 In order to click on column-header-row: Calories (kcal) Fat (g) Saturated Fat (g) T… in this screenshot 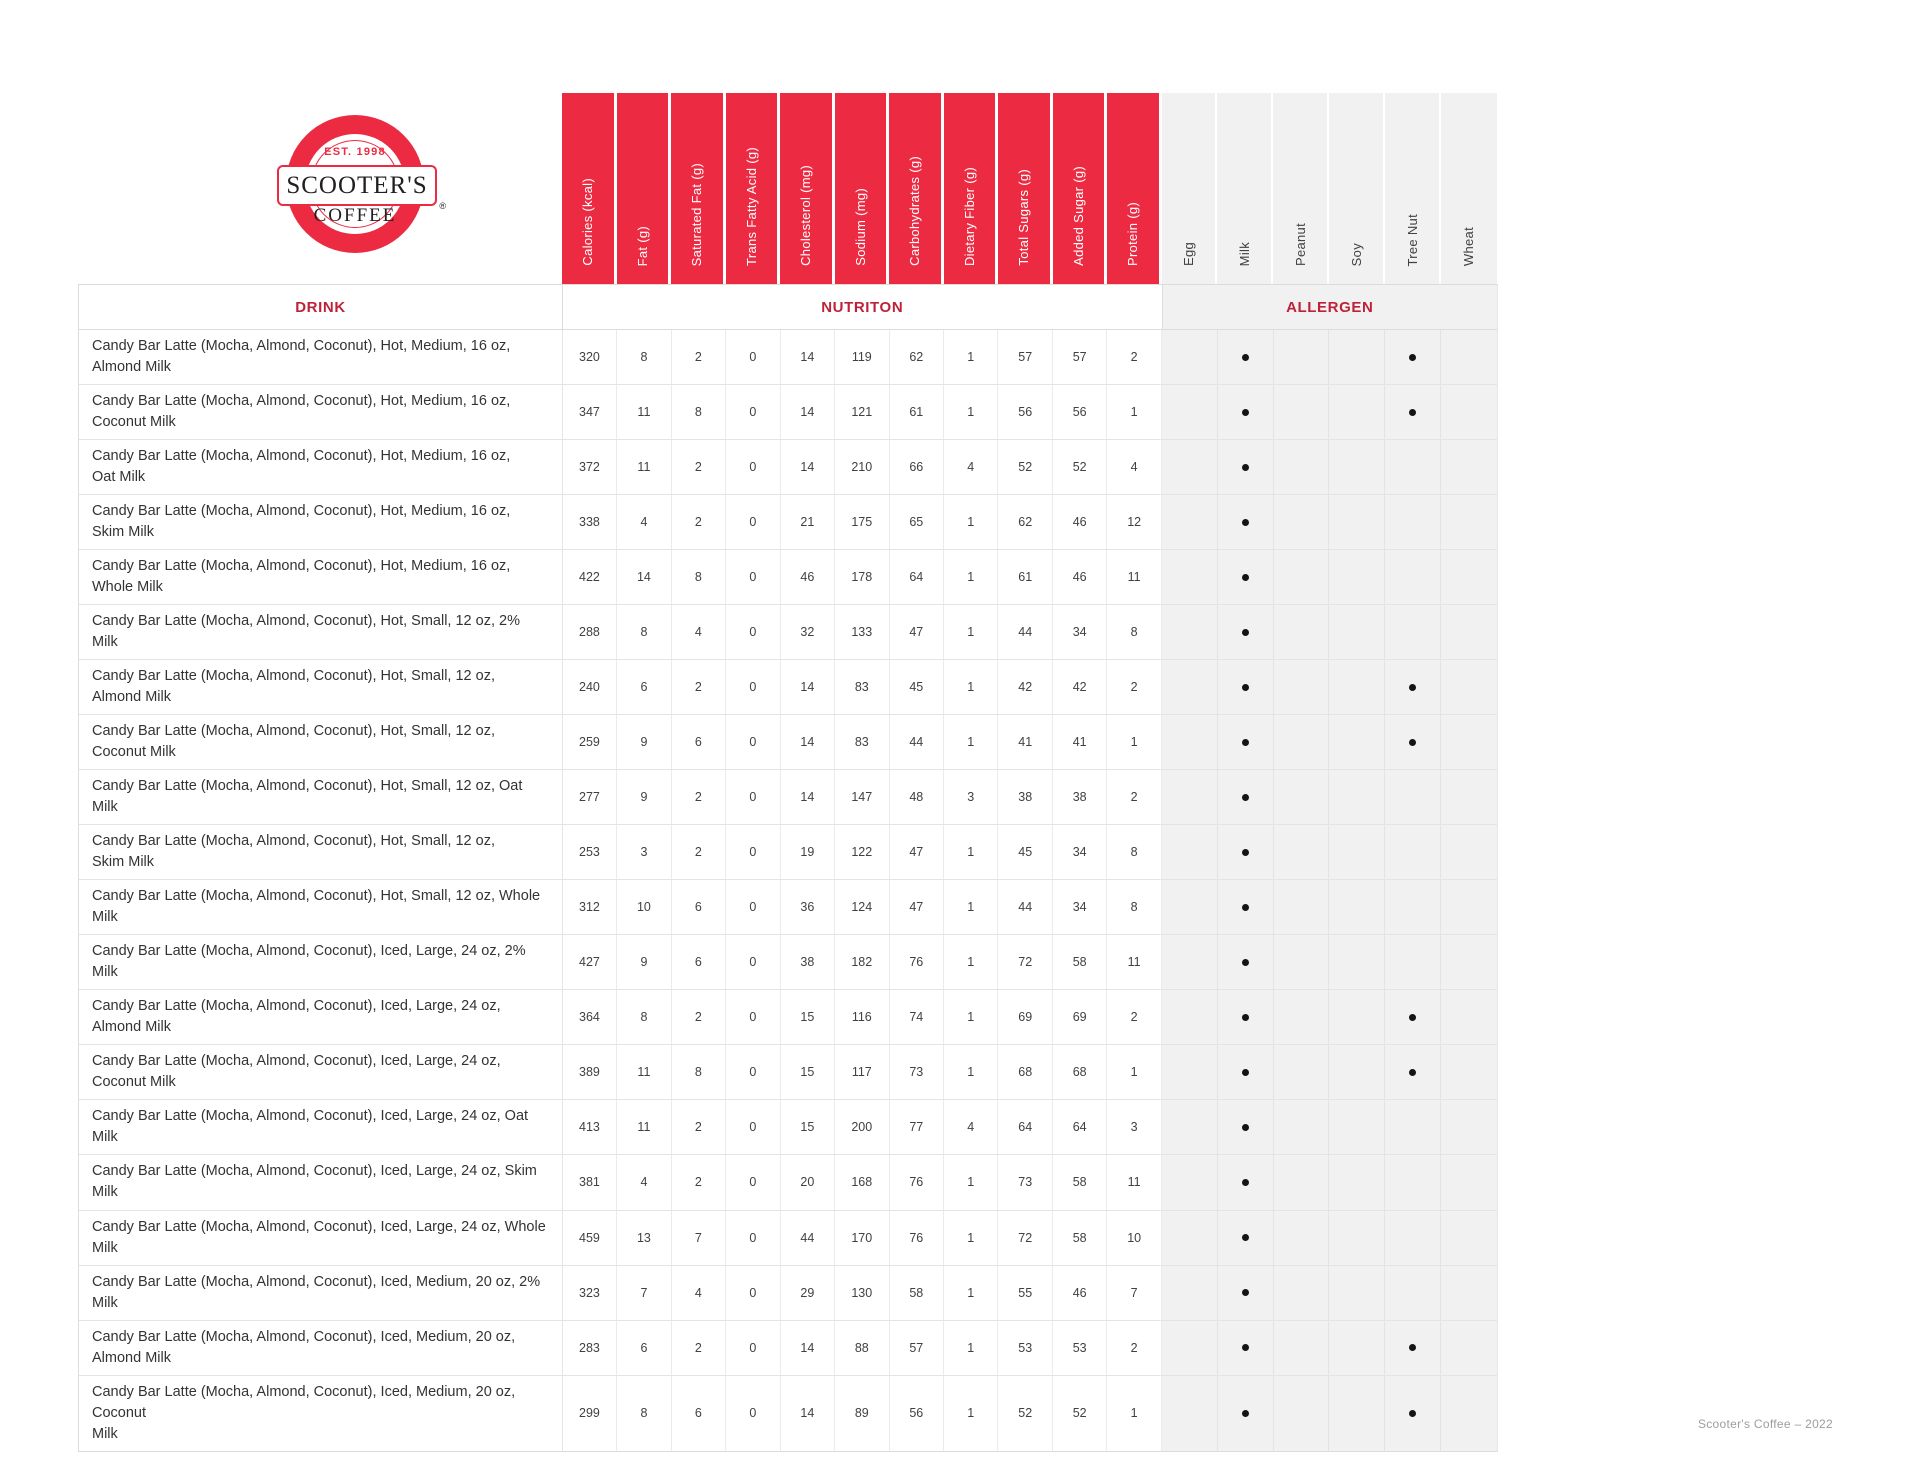, I will do `click(788, 188)`.